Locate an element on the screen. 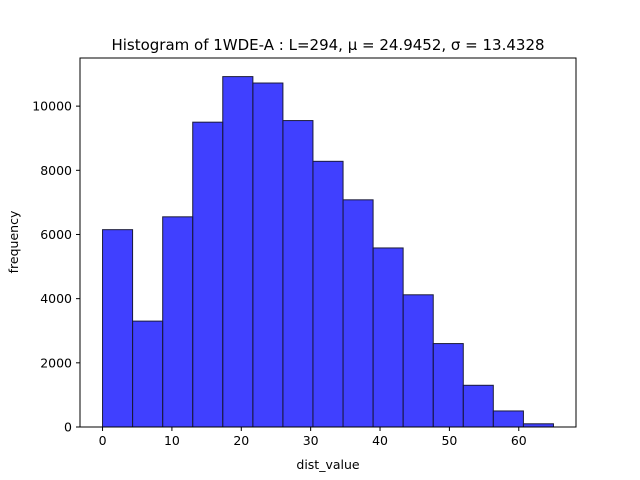  x-axis-ticks: 0 10 20 30 40 50 60 is located at coordinates (313, 437).